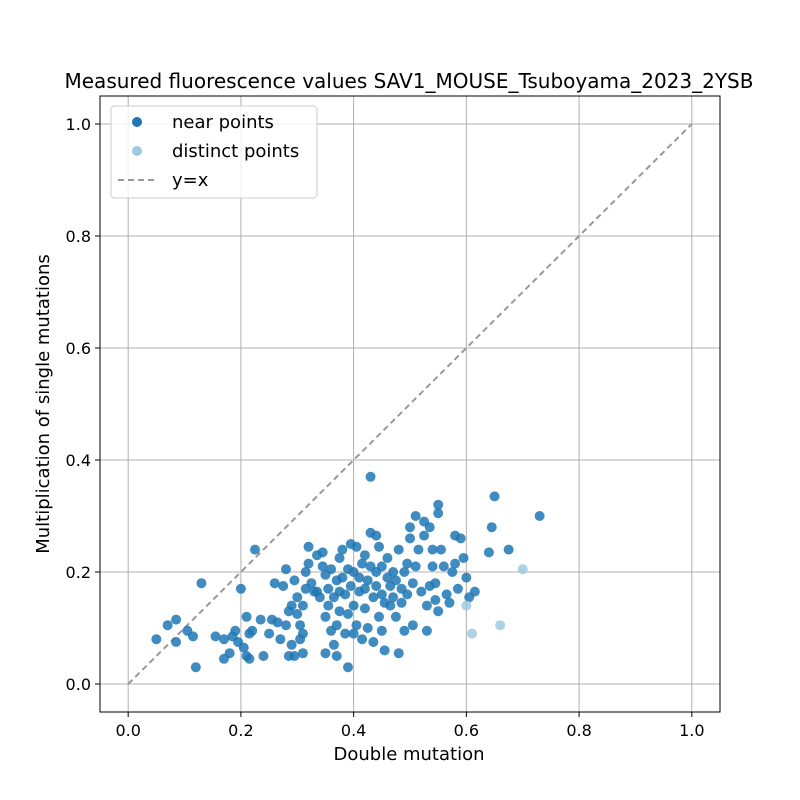 This screenshot has width=800, height=800. What do you see at coordinates (235, 151) in the screenshot?
I see `legend-label-distinct: distinct points` at bounding box center [235, 151].